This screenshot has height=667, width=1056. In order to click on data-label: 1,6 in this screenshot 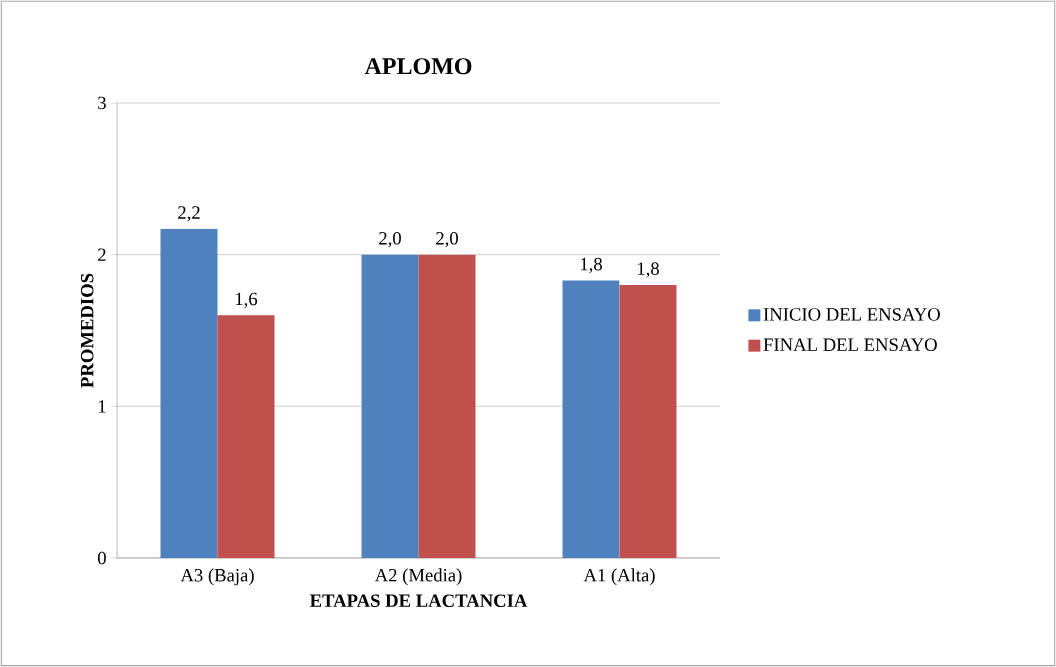, I will do `click(246, 300)`.